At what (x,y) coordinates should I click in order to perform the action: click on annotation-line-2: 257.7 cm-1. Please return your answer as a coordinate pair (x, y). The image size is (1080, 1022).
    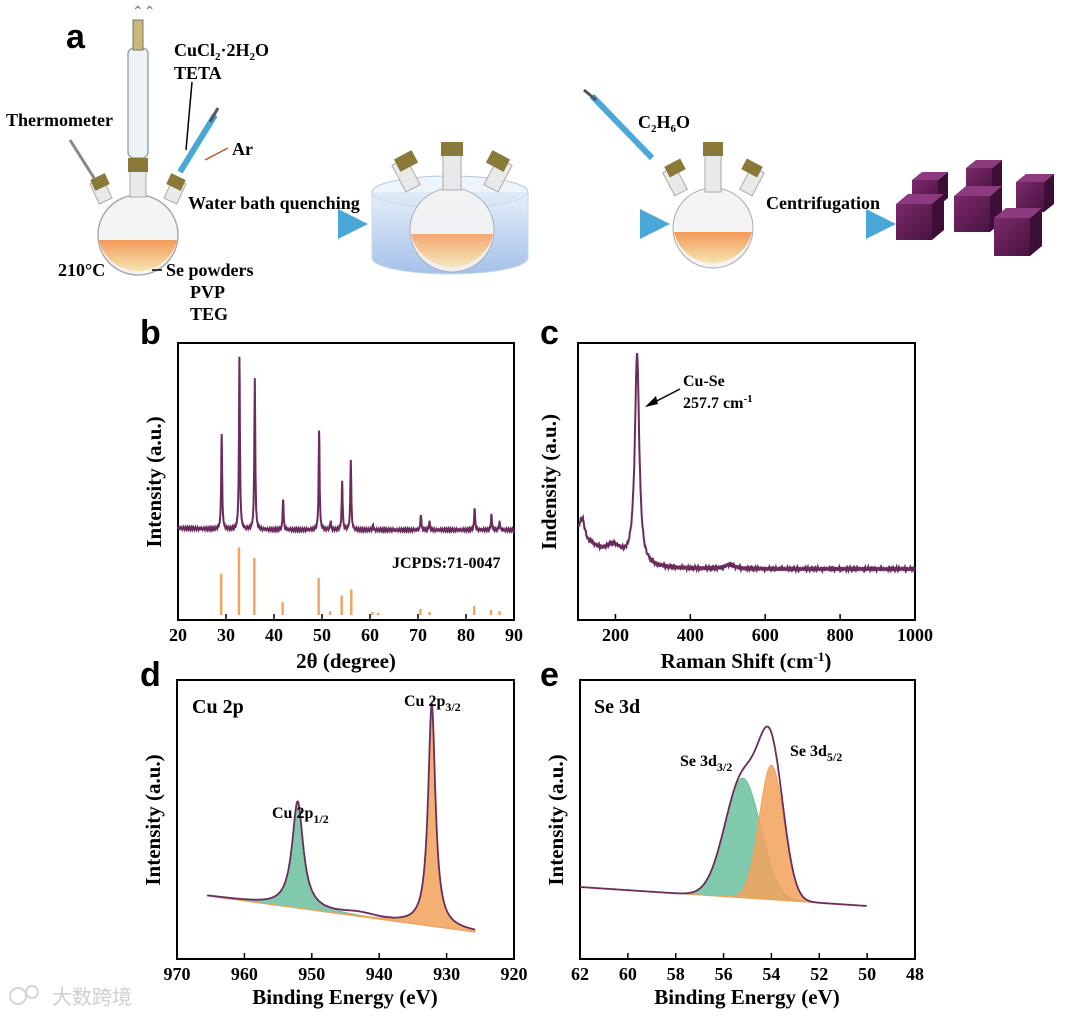
    Looking at the image, I should click on (718, 402).